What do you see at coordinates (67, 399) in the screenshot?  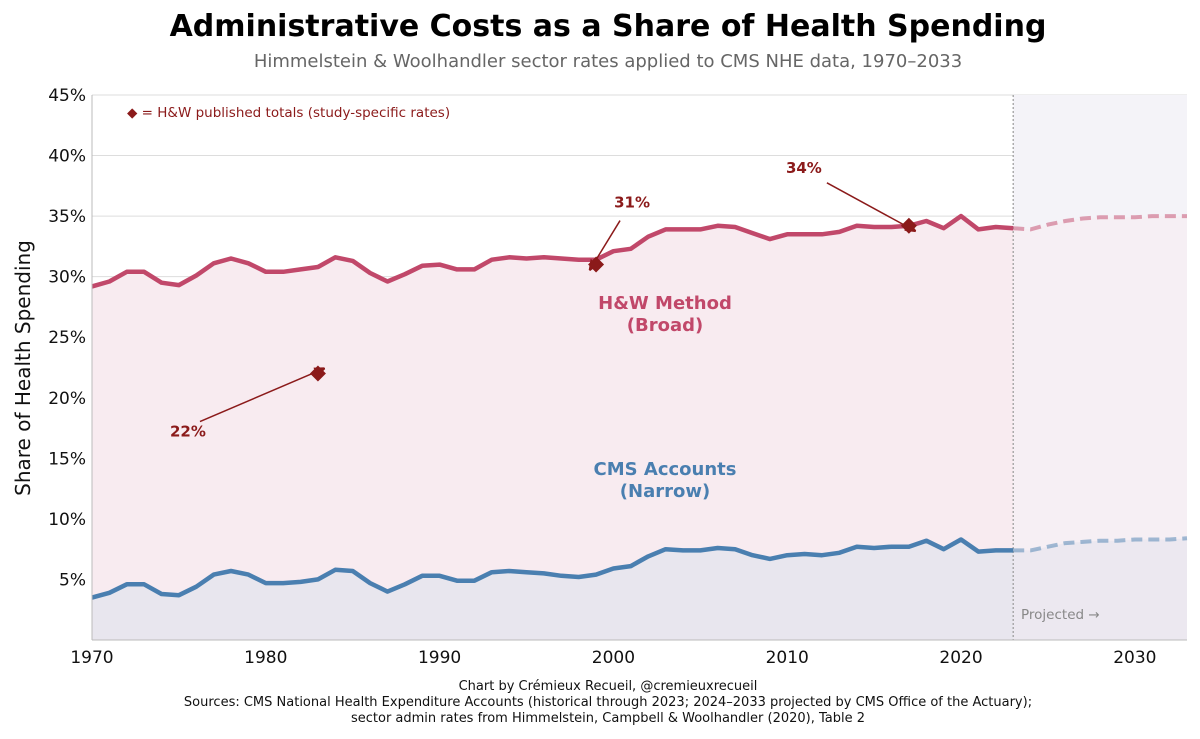 I see `y-tick-label-20: 20%` at bounding box center [67, 399].